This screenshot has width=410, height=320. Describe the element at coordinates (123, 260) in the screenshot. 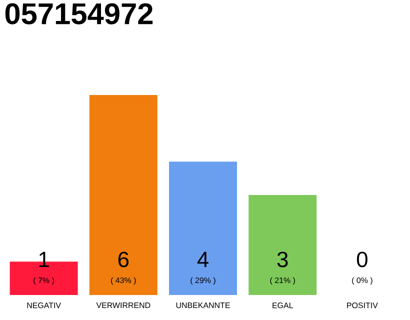

I see `data-label: 6` at that location.